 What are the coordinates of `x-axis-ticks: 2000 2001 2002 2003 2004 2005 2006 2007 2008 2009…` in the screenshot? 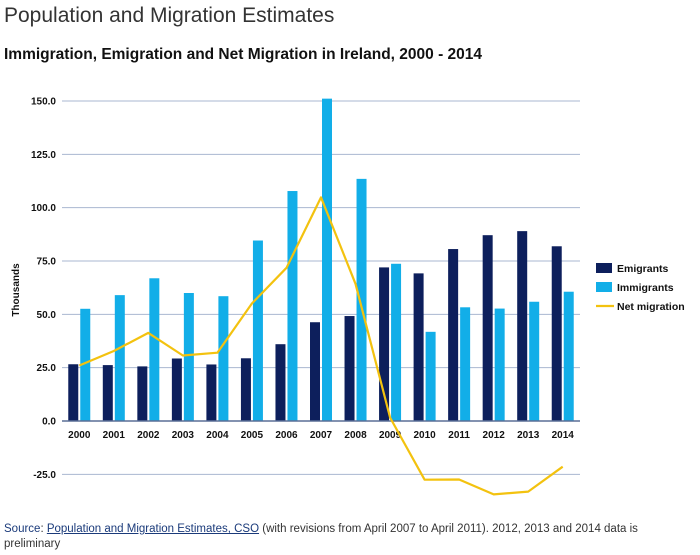 It's located at (321, 435).